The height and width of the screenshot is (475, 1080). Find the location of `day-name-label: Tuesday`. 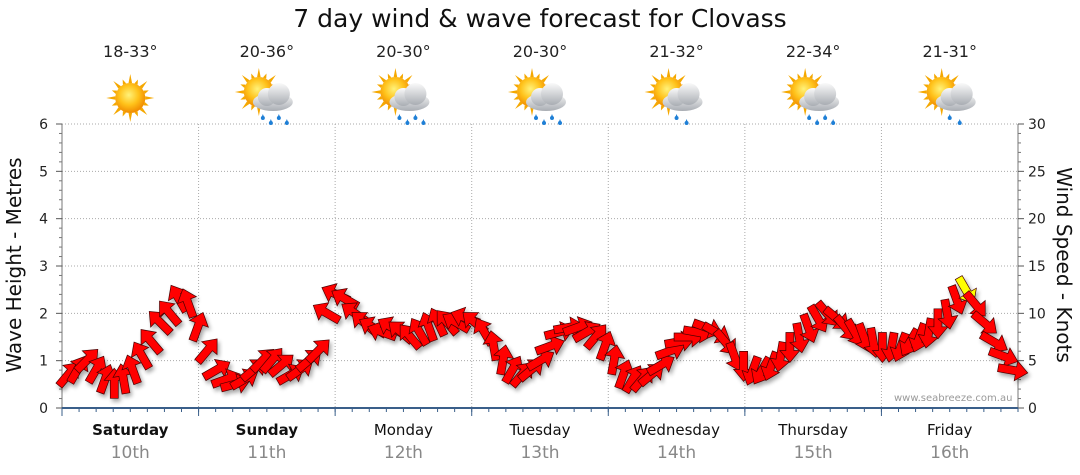

day-name-label: Tuesday is located at coordinates (540, 430).